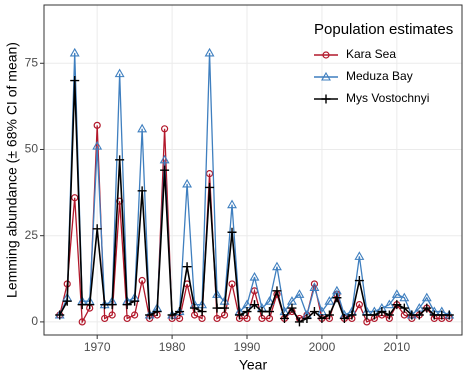  What do you see at coordinates (387, 98) in the screenshot?
I see `legend-label: Mys Vostochnyi` at bounding box center [387, 98].